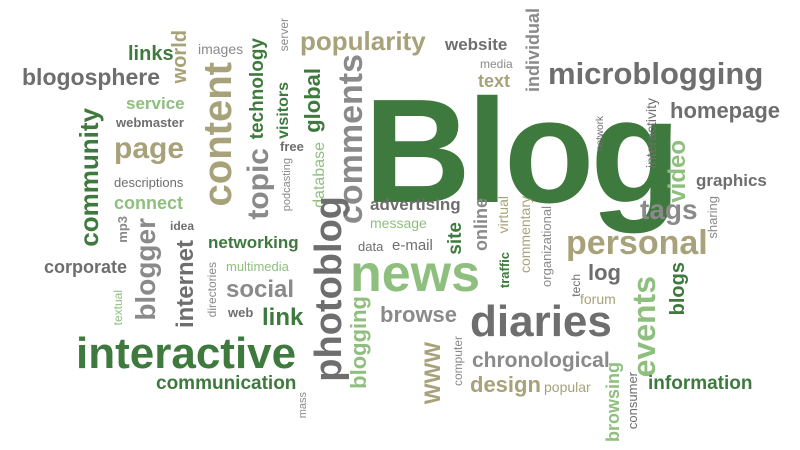  What do you see at coordinates (151, 54) in the screenshot?
I see `word-links: links` at bounding box center [151, 54].